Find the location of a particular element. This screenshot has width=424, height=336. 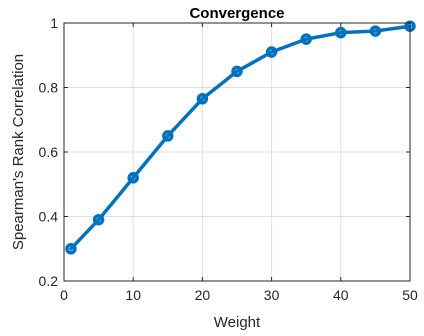

x-axis-label: Weight is located at coordinates (237, 322).